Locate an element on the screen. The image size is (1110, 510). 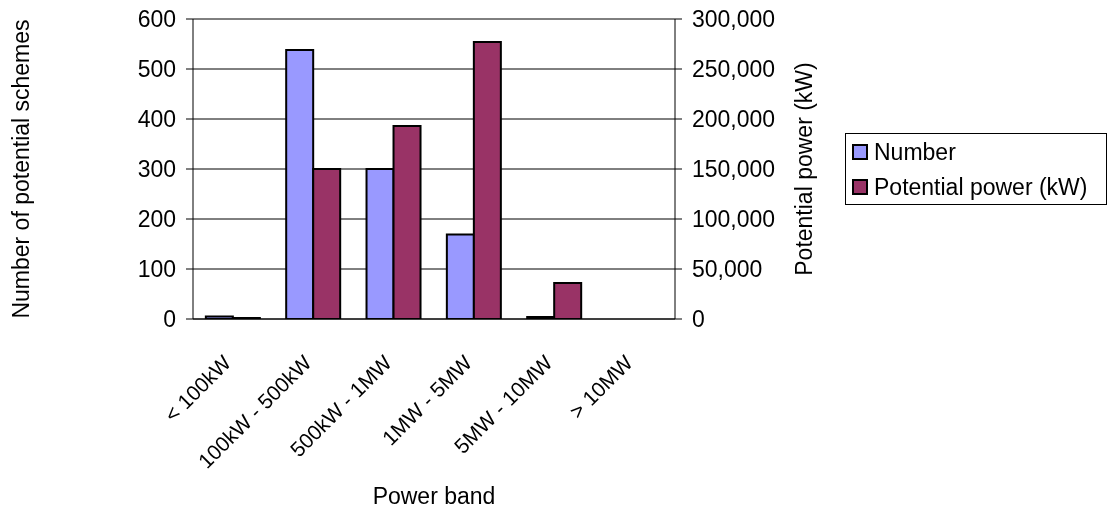
y-tick-label: 0 is located at coordinates (169, 319).